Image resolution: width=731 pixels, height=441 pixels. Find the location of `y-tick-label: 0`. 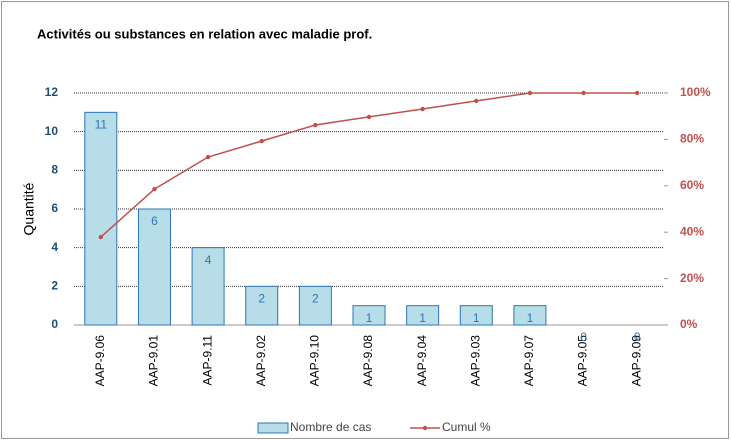

y-tick-label: 0 is located at coordinates (54, 324).